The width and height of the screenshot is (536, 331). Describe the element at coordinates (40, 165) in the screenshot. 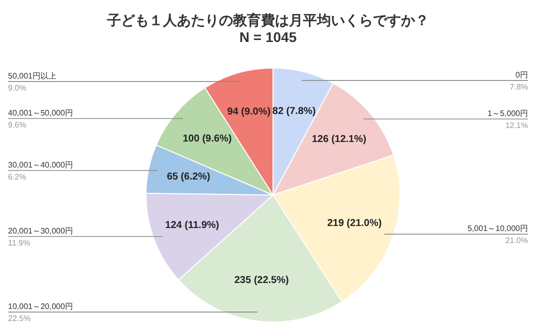

I see `slice-label: 30,001～40,000円` at that location.